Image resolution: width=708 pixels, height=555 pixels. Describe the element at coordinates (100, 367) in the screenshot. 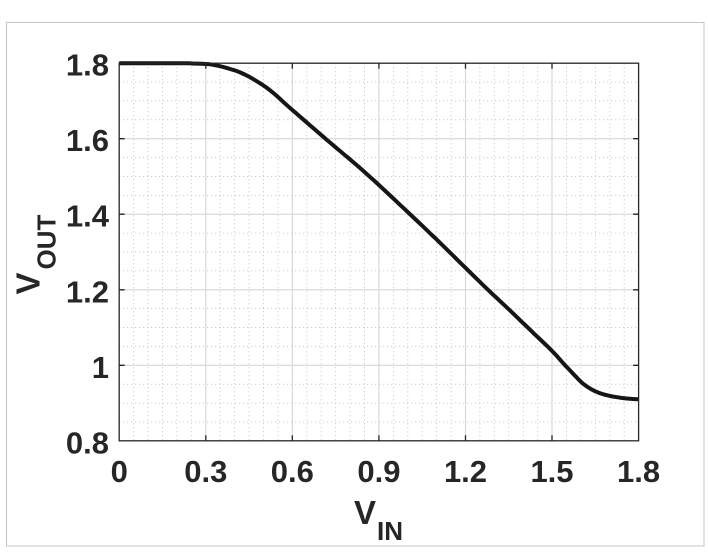

I see `svg-text: 1` at that location.